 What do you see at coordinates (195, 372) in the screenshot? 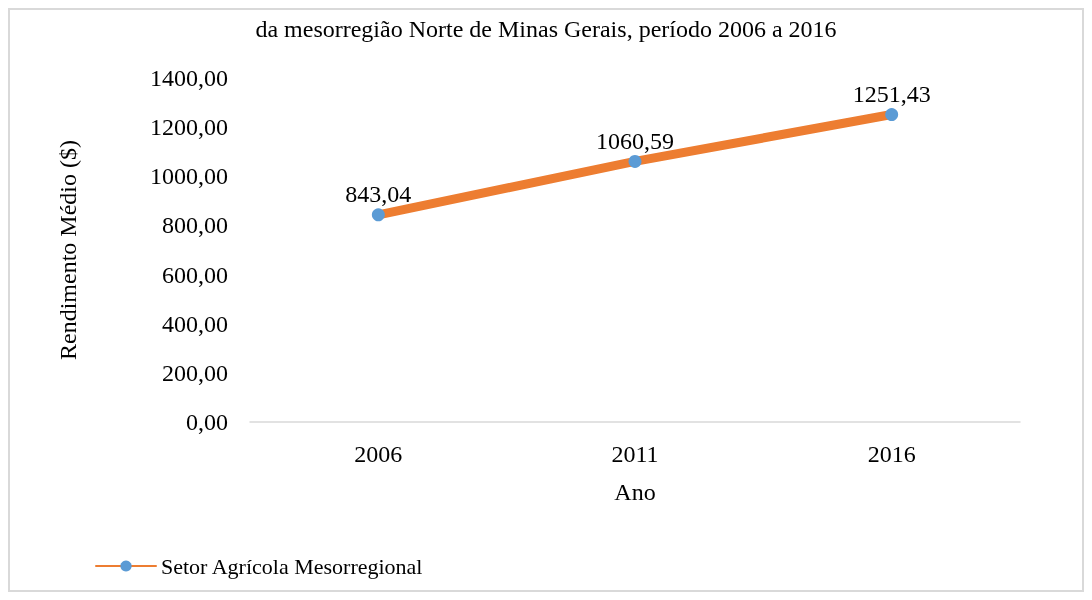
I see `y-tick-label: 200,00` at bounding box center [195, 372].